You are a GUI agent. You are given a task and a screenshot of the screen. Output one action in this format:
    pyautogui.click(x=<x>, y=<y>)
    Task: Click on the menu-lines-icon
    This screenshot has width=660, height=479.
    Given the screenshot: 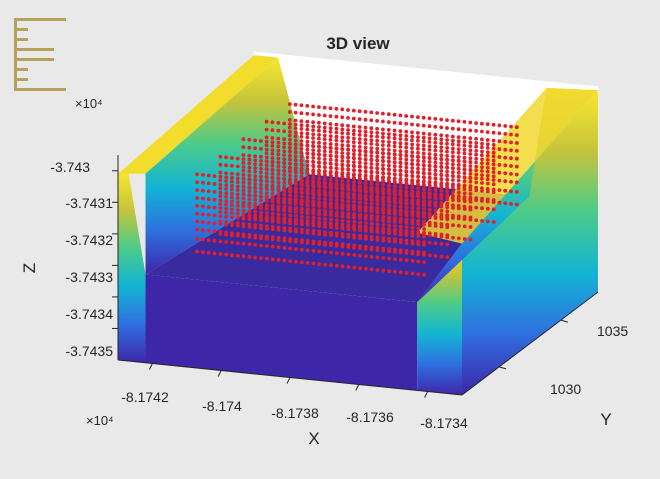 What is the action you would take?
    pyautogui.click(x=40, y=54)
    